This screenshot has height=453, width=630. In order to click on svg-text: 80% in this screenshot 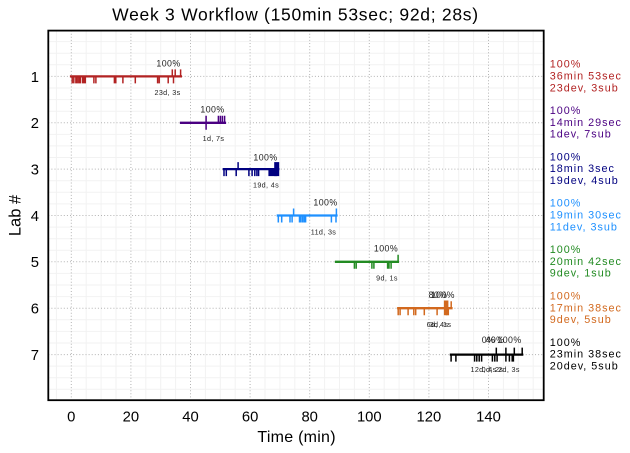, I will do `click(438, 295)`.